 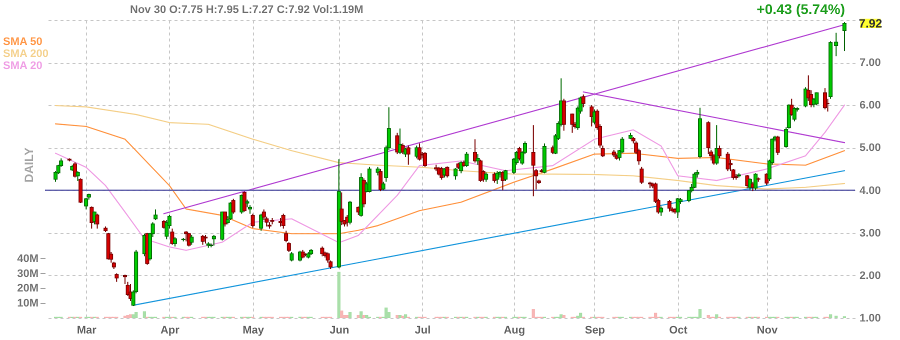 What do you see at coordinates (870, 276) in the screenshot?
I see `y-tick-label: 2.00` at bounding box center [870, 276].